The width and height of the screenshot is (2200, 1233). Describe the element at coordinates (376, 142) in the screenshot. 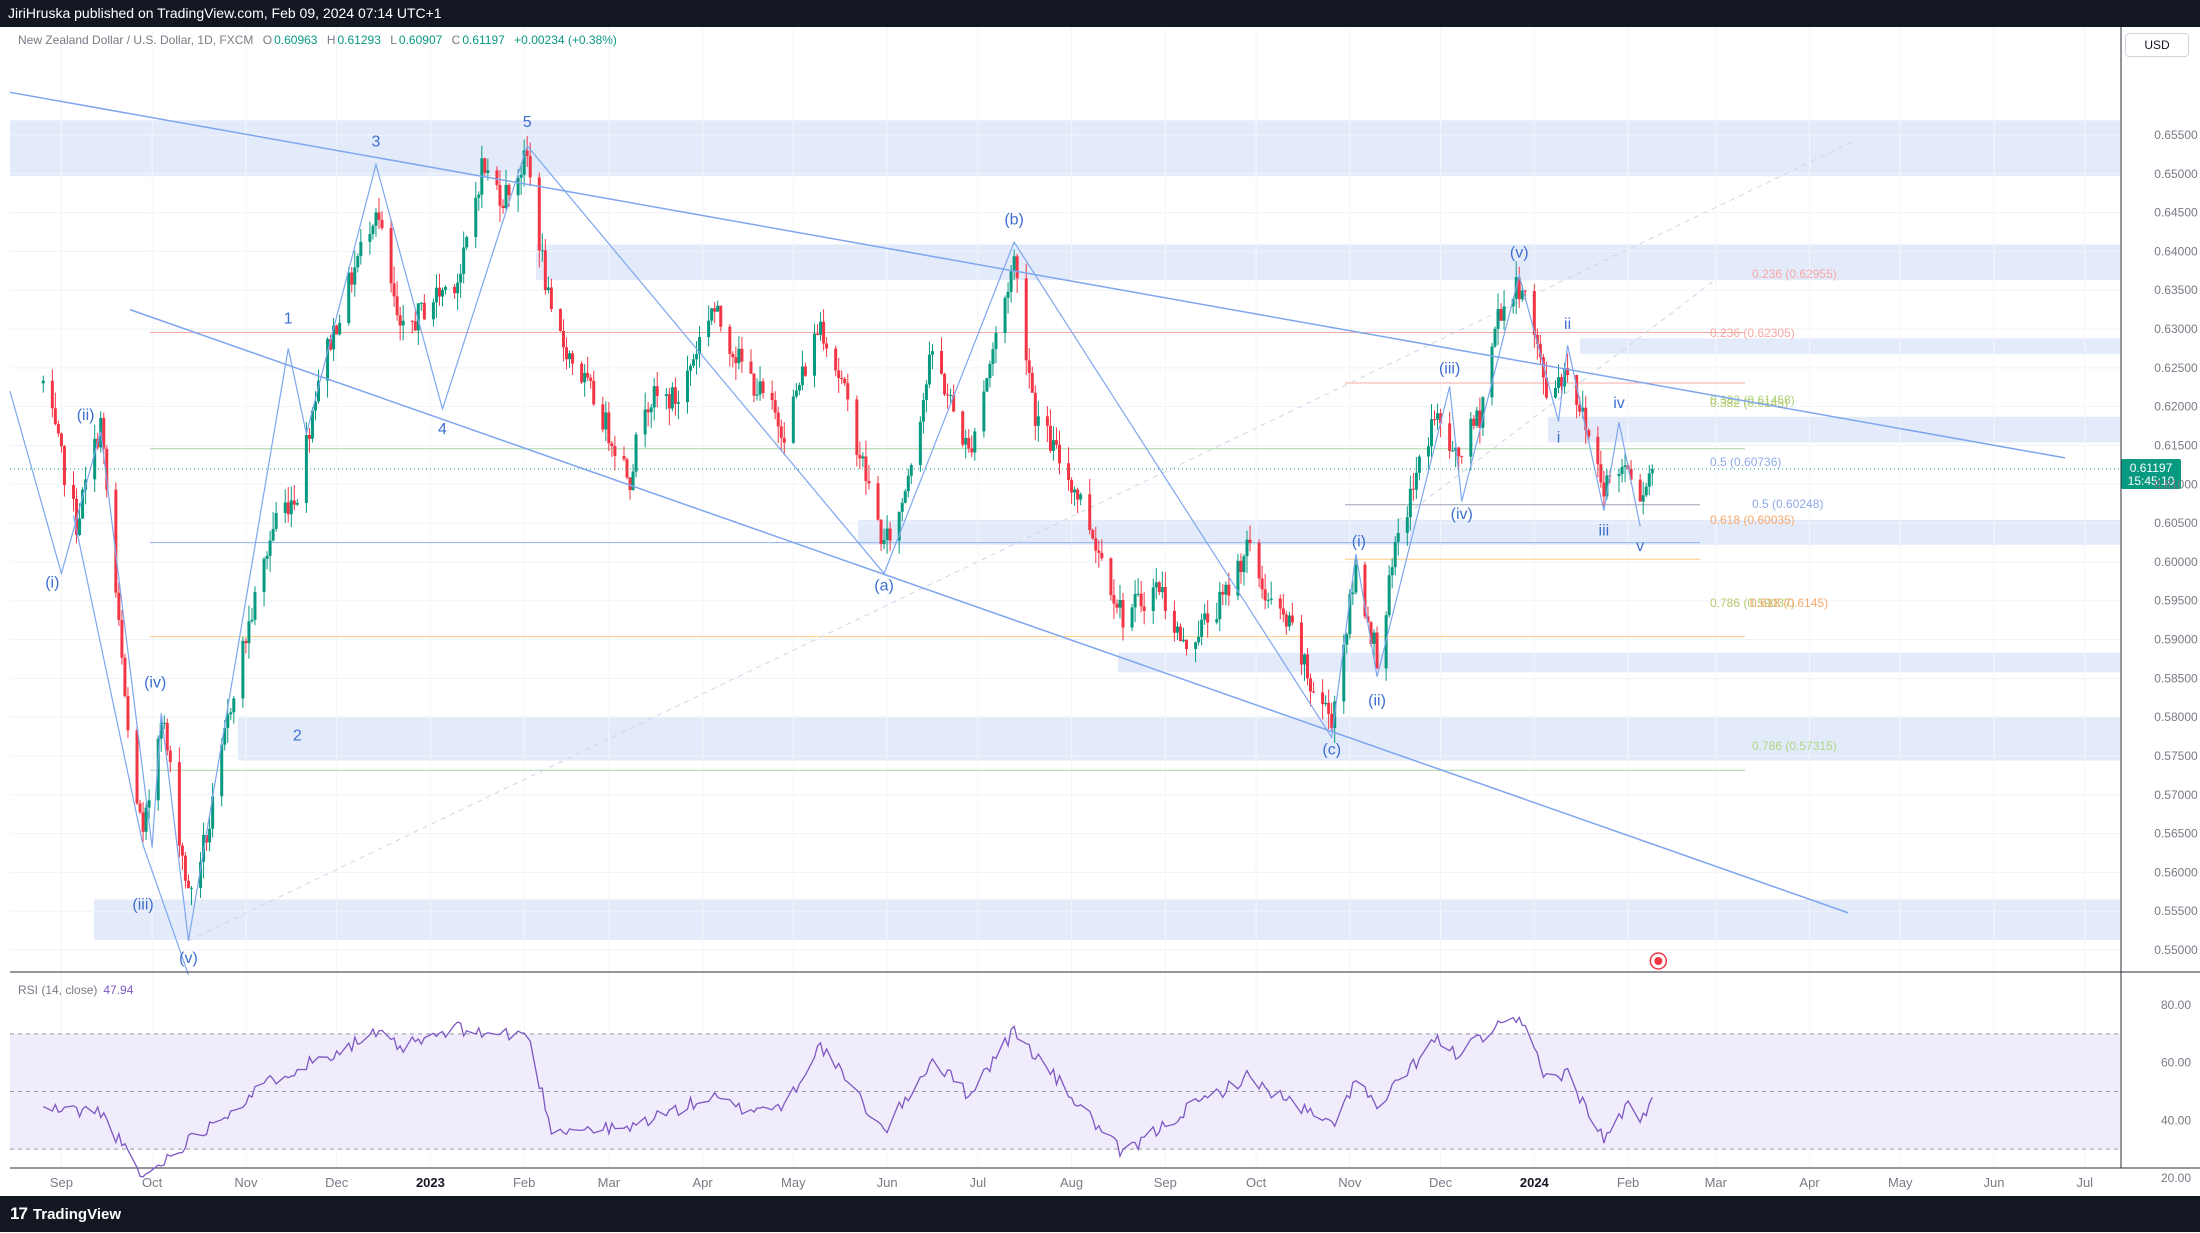

I see `wave-label: 3` at that location.